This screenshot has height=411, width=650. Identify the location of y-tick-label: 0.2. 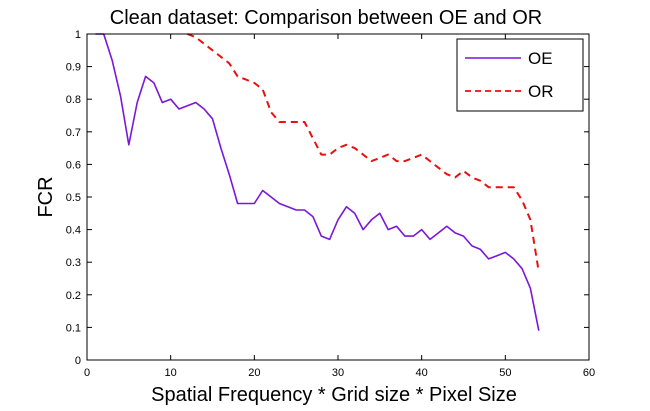
(73, 296).